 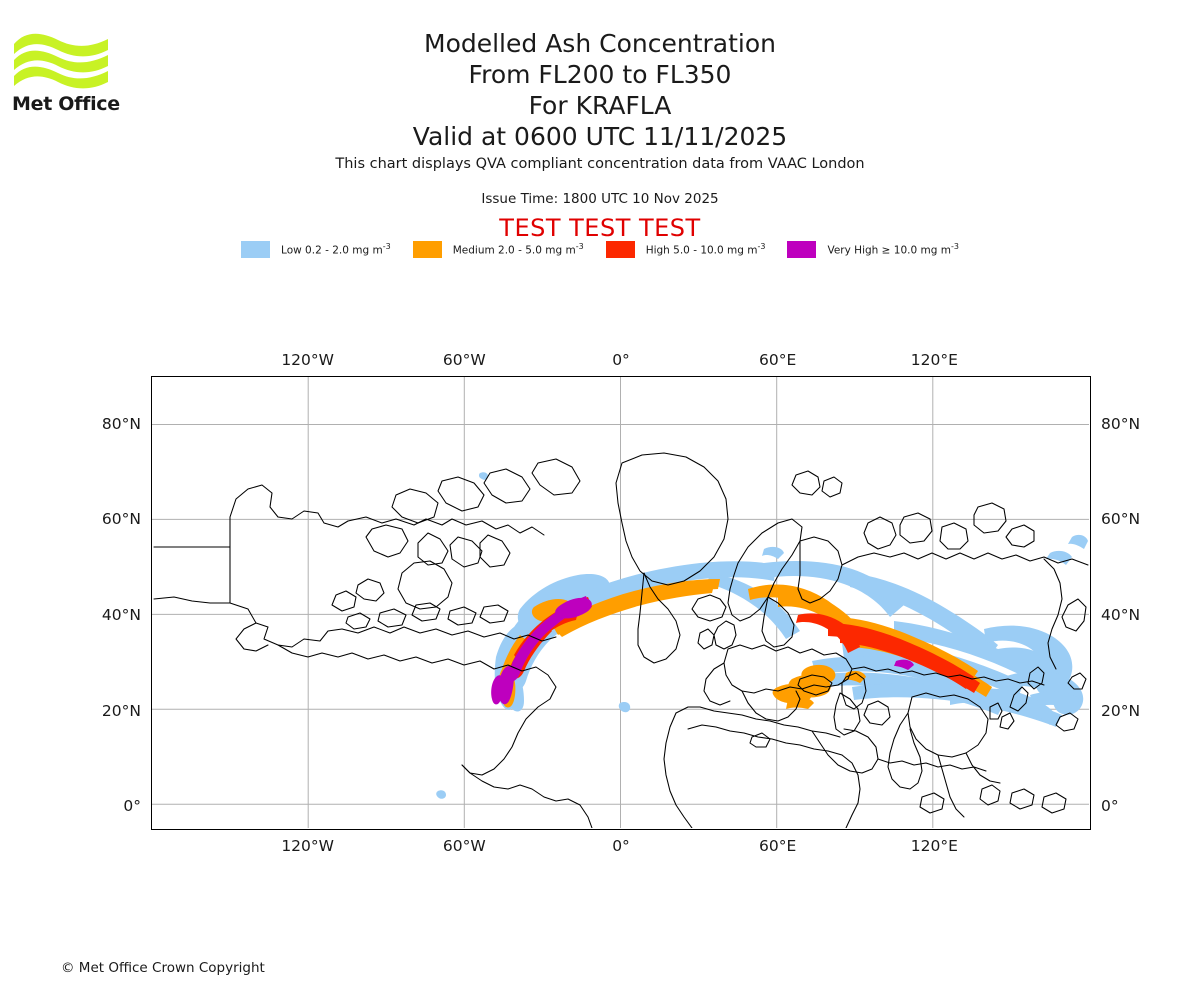 What do you see at coordinates (121, 519) in the screenshot?
I see `y-tick-left-3: 60°N` at bounding box center [121, 519].